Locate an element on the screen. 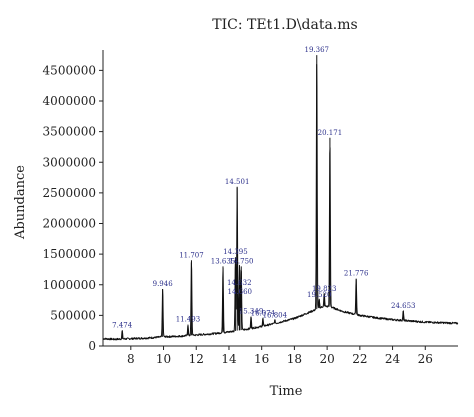 The image size is (474, 417). y-tick-label: 2500000 is located at coordinates (69, 193).